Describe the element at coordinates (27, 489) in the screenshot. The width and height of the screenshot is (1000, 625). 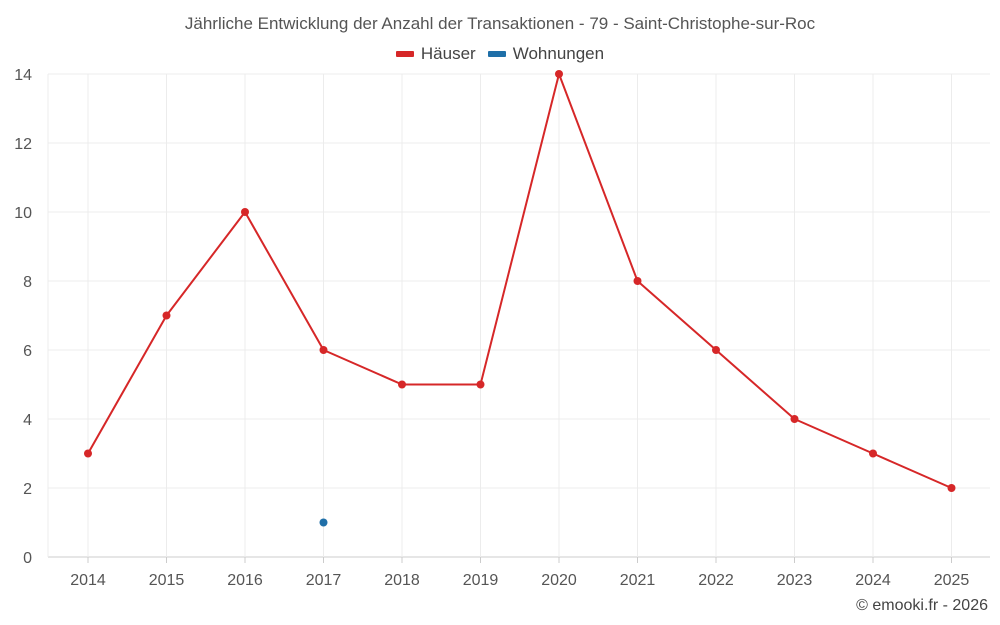
I see `y-tick-label: 2` at that location.